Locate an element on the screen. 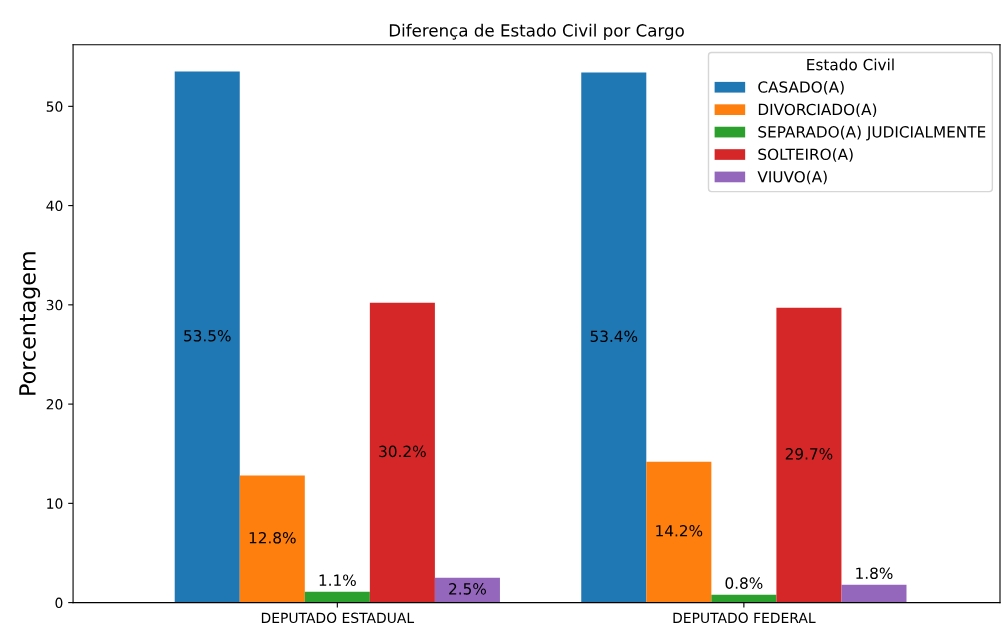  y-tick-label: 20 is located at coordinates (54, 404).